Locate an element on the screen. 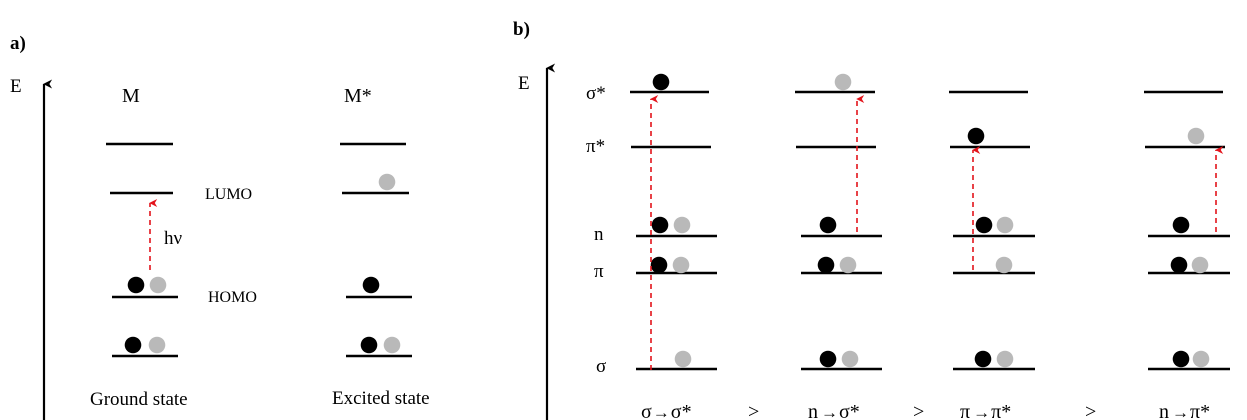 Image resolution: width=1247 pixels, height=420 pixels. transition-order-row: σ→σ* > n →σ* > π →π* > n →π* is located at coordinates (925, 410).